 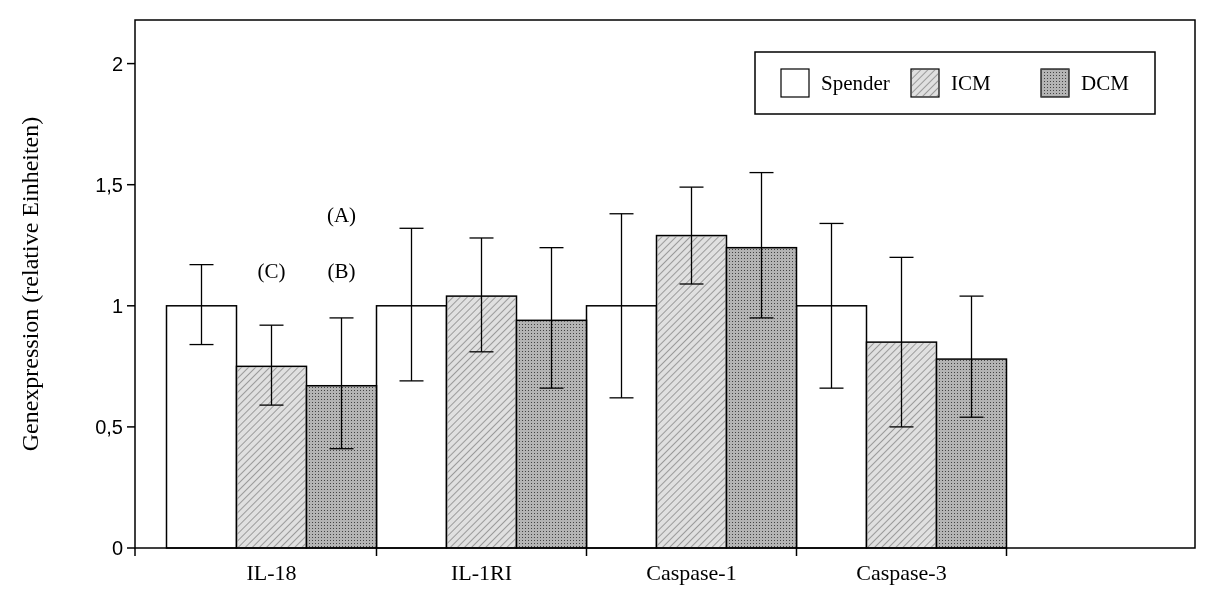 What do you see at coordinates (1105, 83) in the screenshot?
I see `legend-label: DCM` at bounding box center [1105, 83].